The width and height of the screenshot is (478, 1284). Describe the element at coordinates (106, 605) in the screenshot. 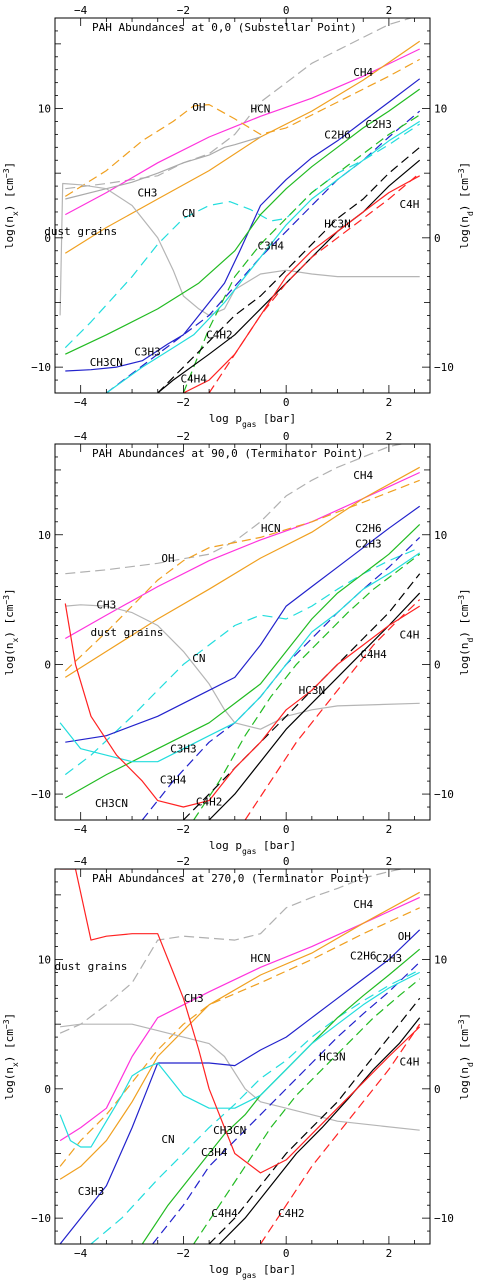

I see `series-label-ch3: CH3` at that location.